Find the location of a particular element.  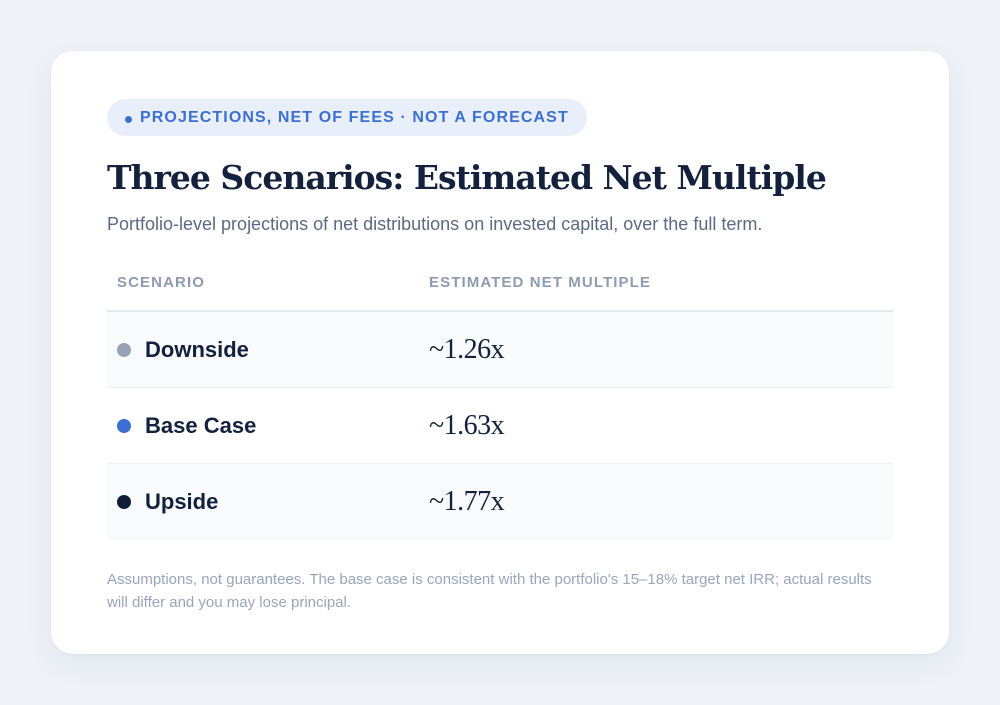

scenario-name: Upside is located at coordinates (182, 501).